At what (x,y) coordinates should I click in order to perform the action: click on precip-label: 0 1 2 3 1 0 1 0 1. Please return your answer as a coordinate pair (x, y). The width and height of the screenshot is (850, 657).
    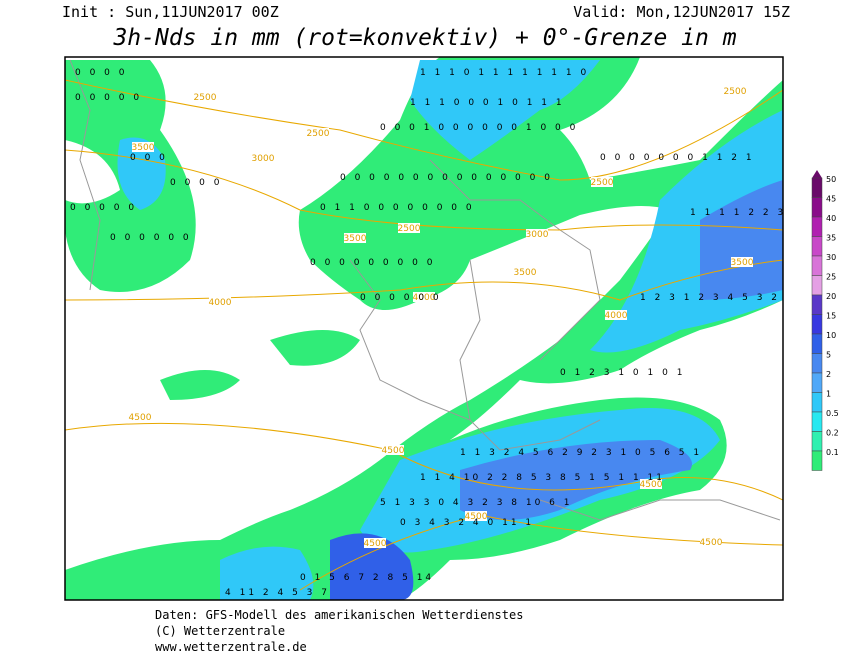
    Looking at the image, I should click on (622, 373).